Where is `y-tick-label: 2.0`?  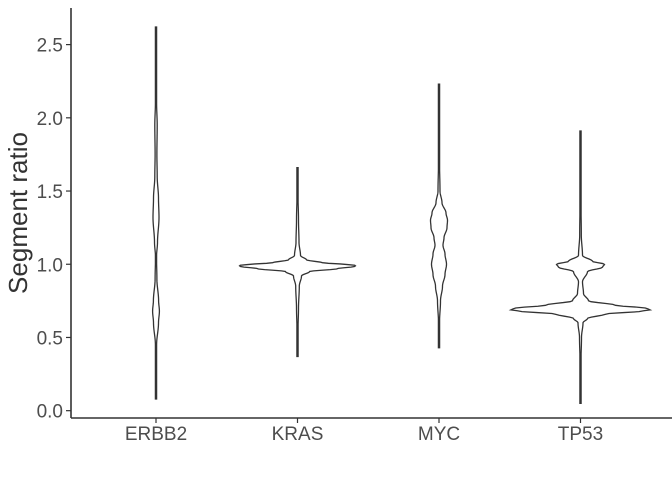
y-tick-label: 2.0 is located at coordinates (50, 119).